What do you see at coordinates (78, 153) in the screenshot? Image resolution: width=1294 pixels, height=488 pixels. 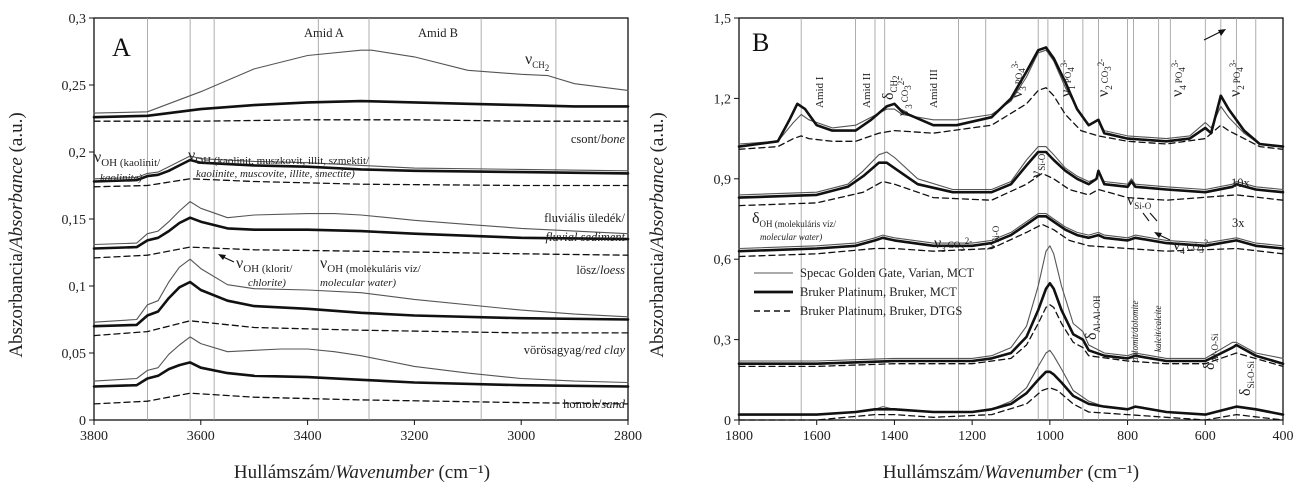 I see `panel-a-ytick-label-4: 0,2` at bounding box center [78, 153].